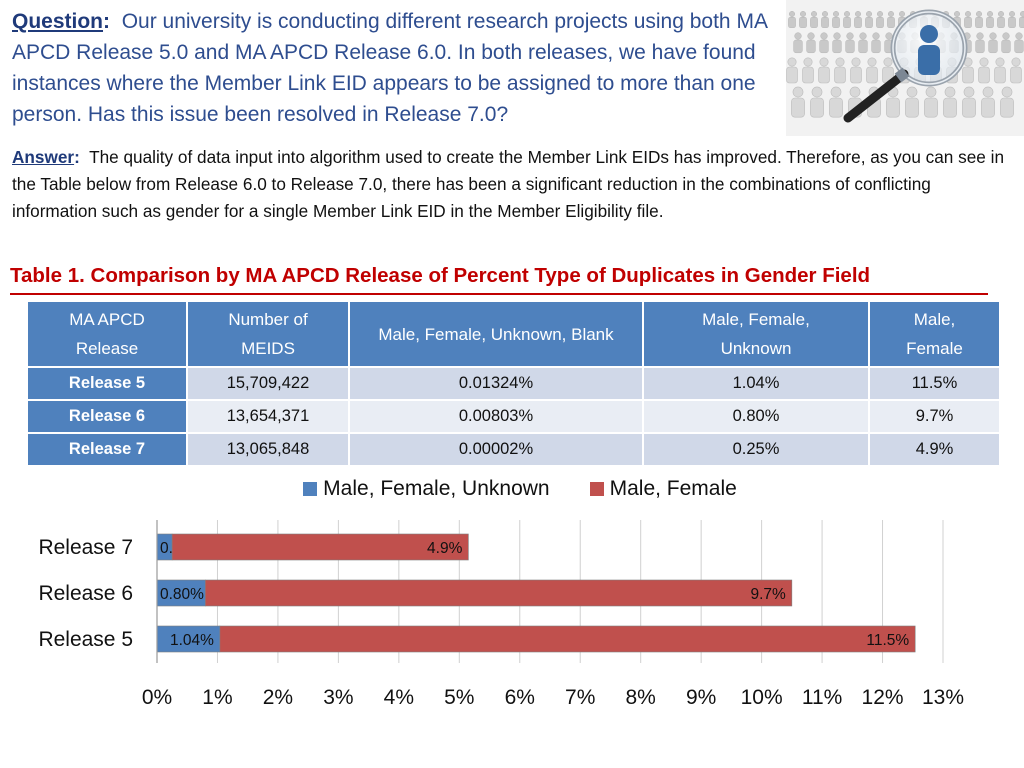  I want to click on x-tick-label: 9%, so click(701, 697).